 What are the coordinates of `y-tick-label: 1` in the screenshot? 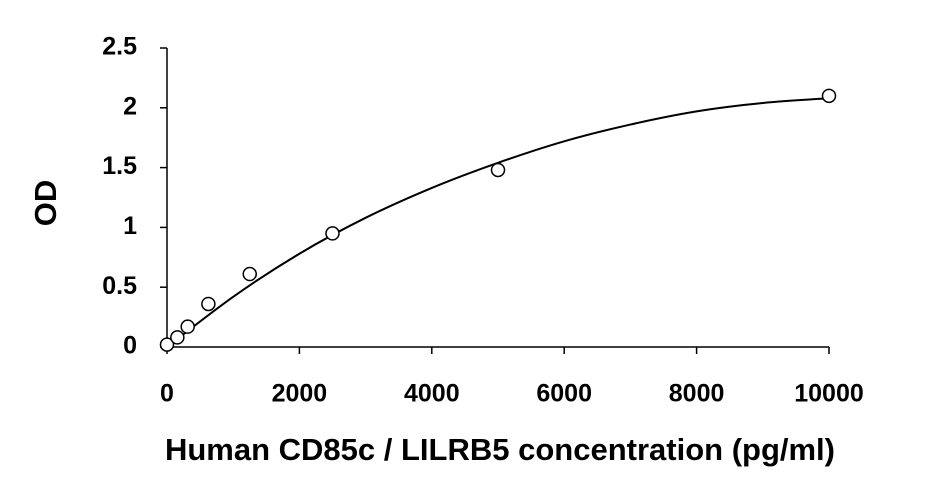 It's located at (130, 226).